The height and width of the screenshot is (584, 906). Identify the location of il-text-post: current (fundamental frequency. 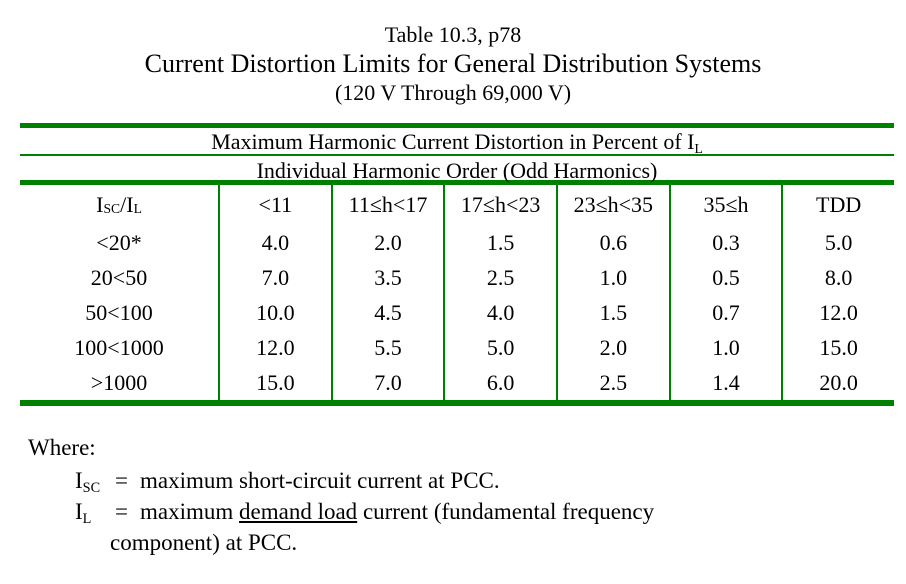
(506, 511).